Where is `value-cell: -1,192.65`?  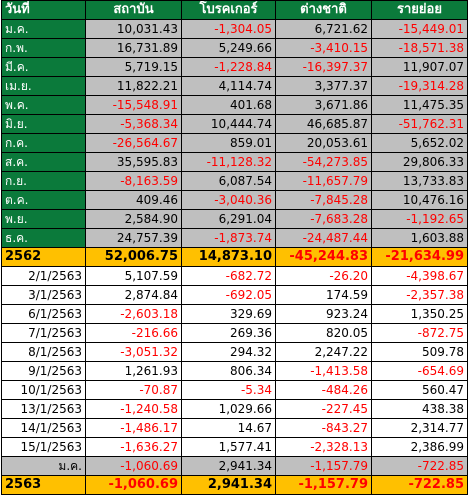
value-cell: -1,192.65 is located at coordinates (419, 219).